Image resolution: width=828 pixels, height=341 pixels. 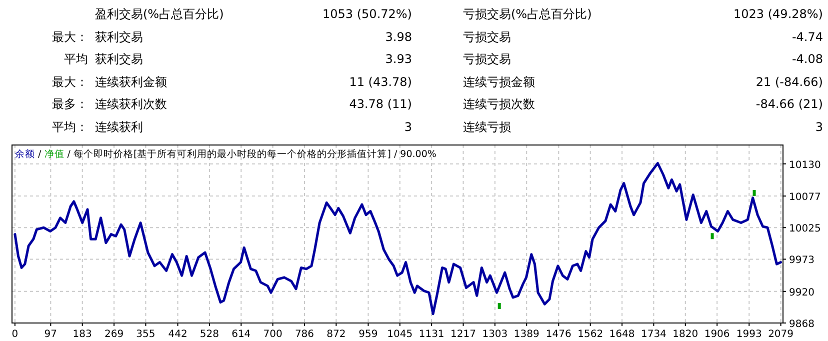 I want to click on x-tick-label: 872, so click(x=336, y=334).